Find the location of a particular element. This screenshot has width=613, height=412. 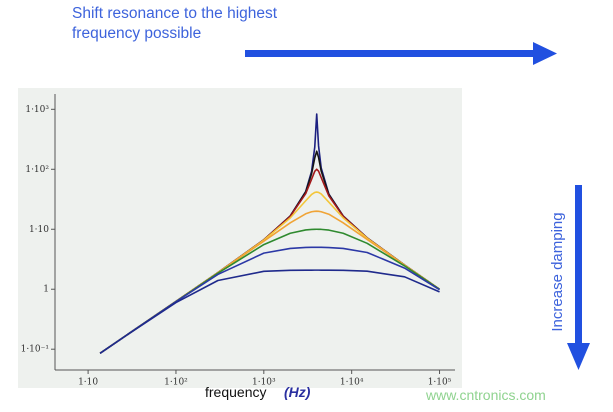

x-tick-label: 1·10³ is located at coordinates (264, 383).